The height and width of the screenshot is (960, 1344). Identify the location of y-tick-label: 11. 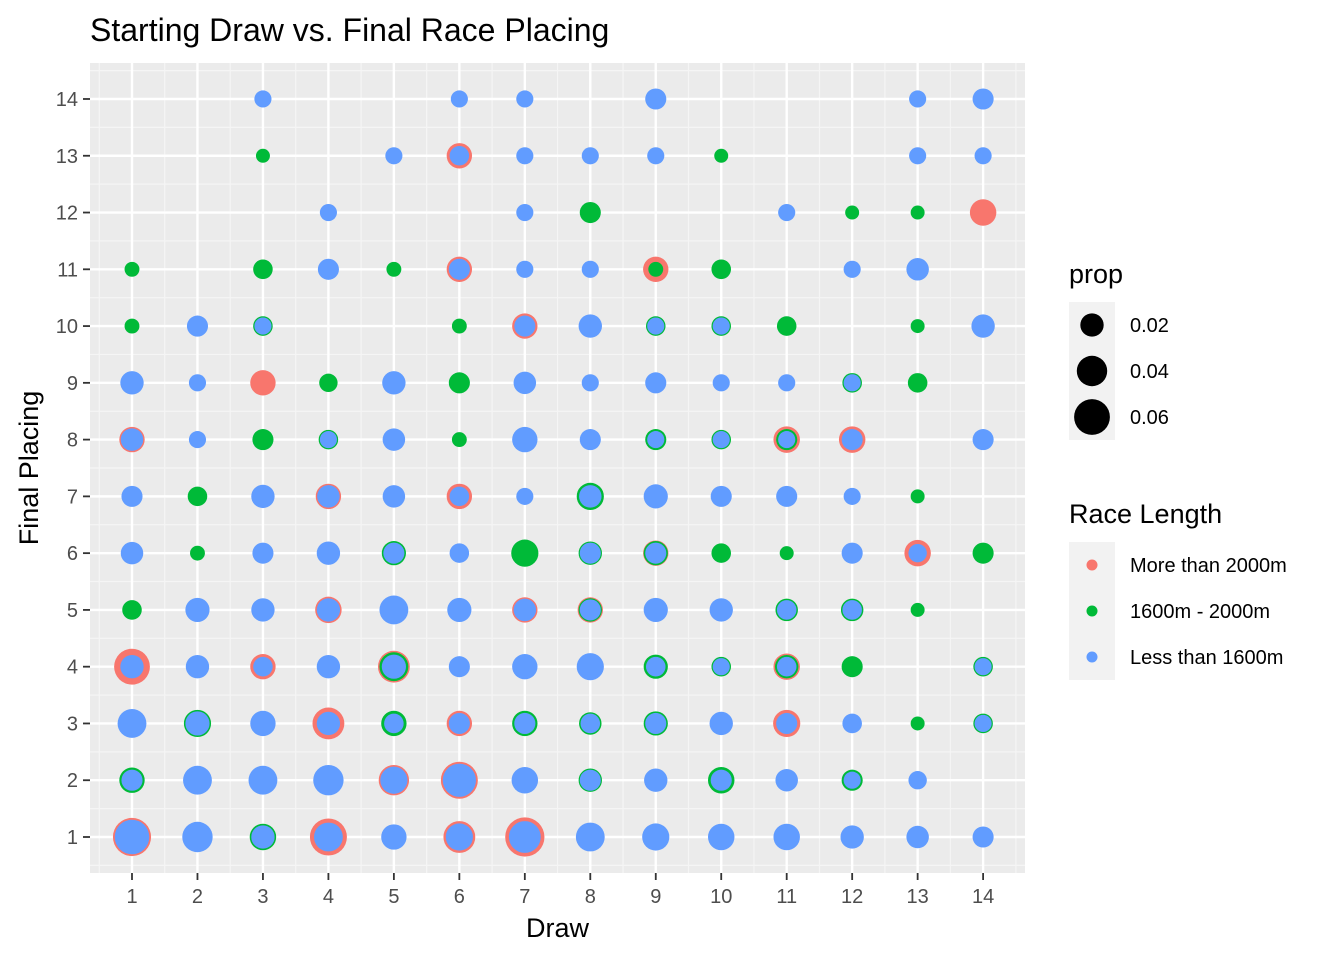
(67, 270).